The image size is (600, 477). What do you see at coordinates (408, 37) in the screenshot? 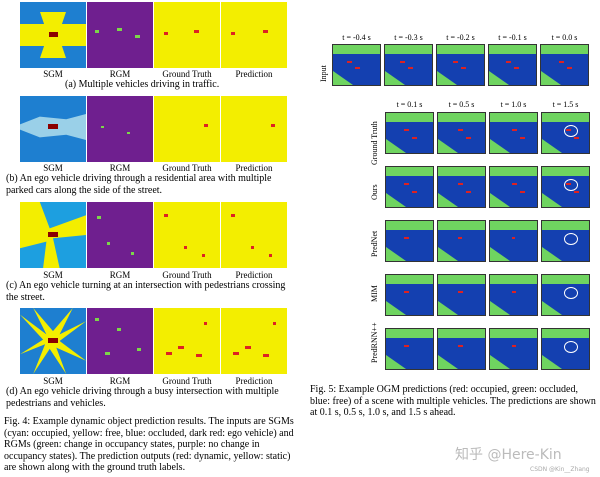
I see `time-label: t = -0.3 s` at bounding box center [408, 37].